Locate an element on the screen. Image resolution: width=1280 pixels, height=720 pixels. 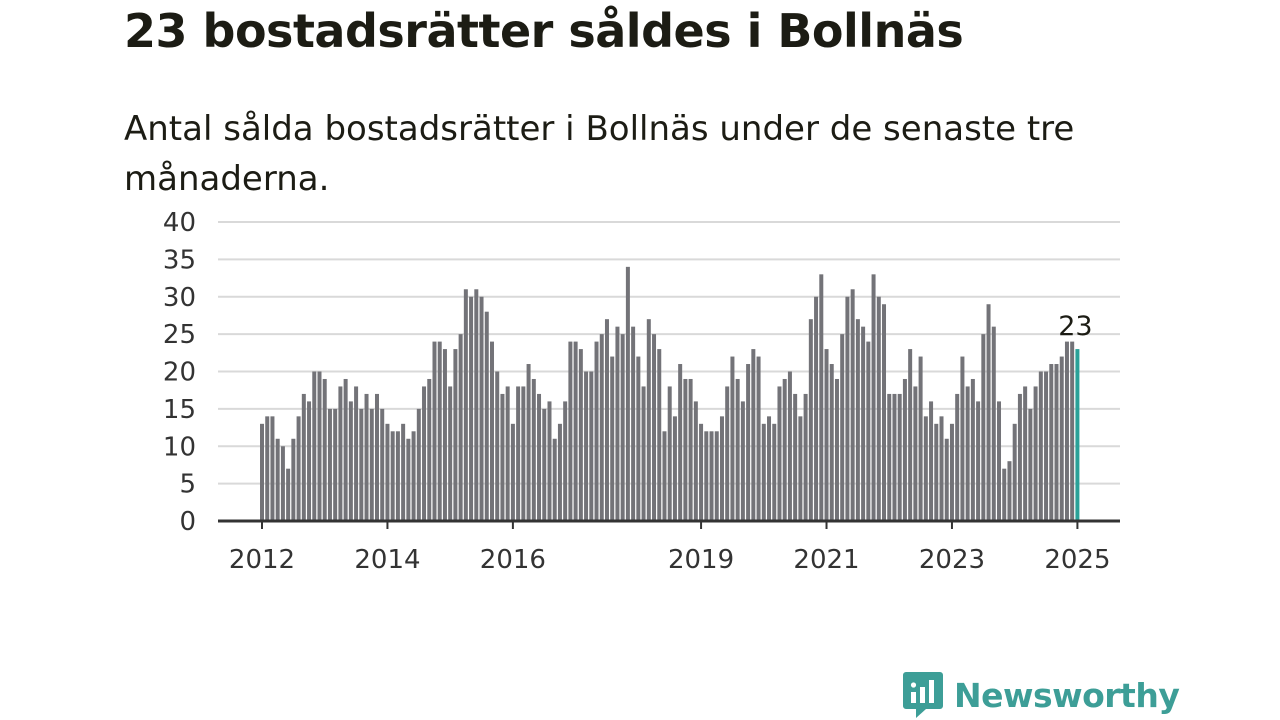
y-tick-label: 0 is located at coordinates (187, 522).